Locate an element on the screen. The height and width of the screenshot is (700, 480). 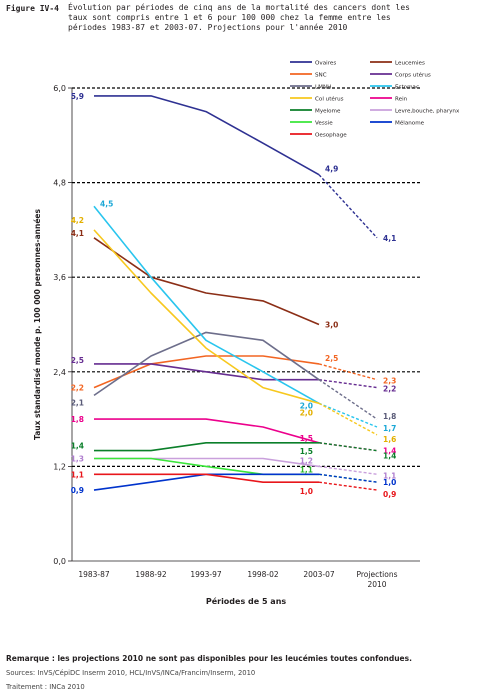
data-label-corps-ut-rus: 2,5 is located at coordinates (77, 360).